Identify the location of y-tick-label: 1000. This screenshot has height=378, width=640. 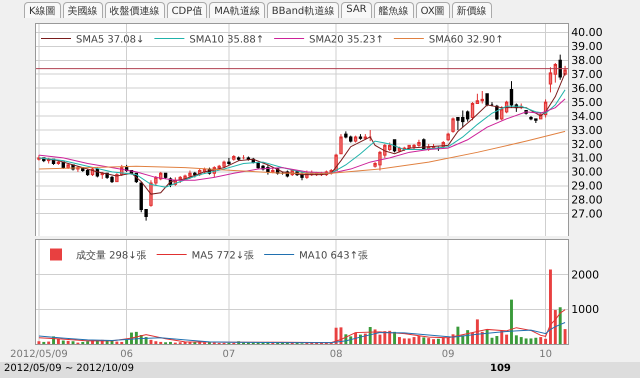
(585, 309).